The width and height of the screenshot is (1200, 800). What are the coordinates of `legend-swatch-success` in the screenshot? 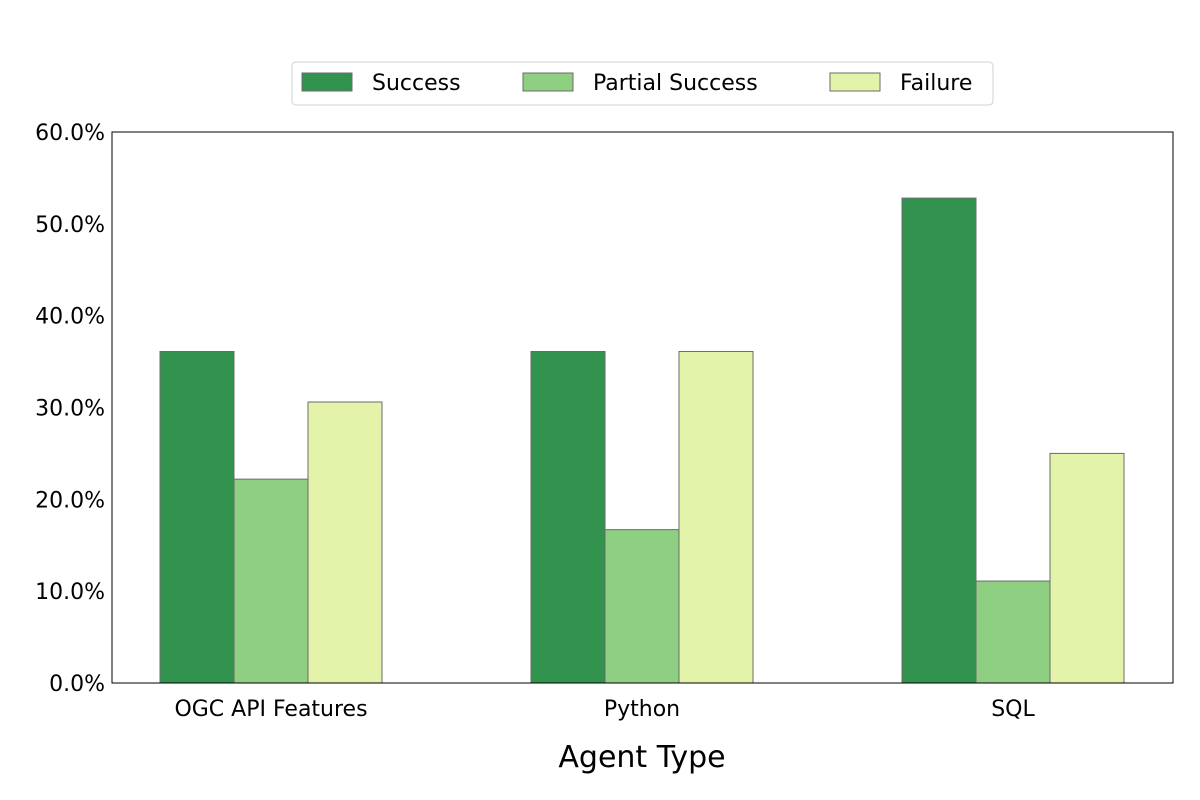 It's located at (327, 82).